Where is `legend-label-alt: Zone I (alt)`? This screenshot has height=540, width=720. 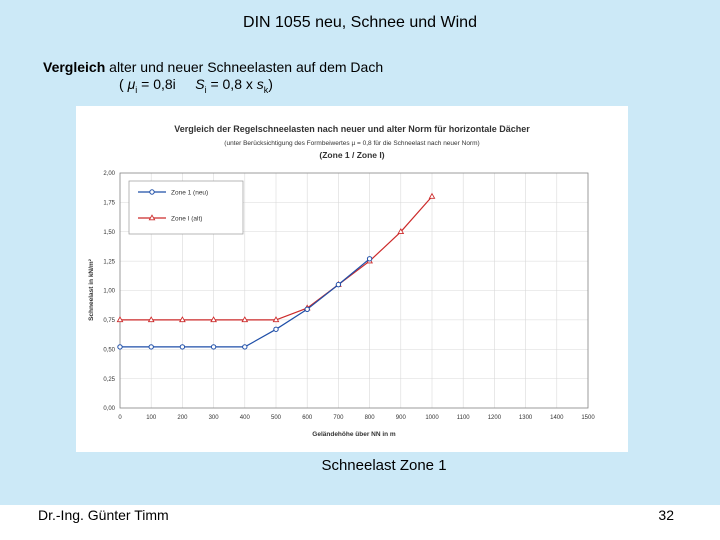
legend-label-alt: Zone I (alt) is located at coordinates (186, 219).